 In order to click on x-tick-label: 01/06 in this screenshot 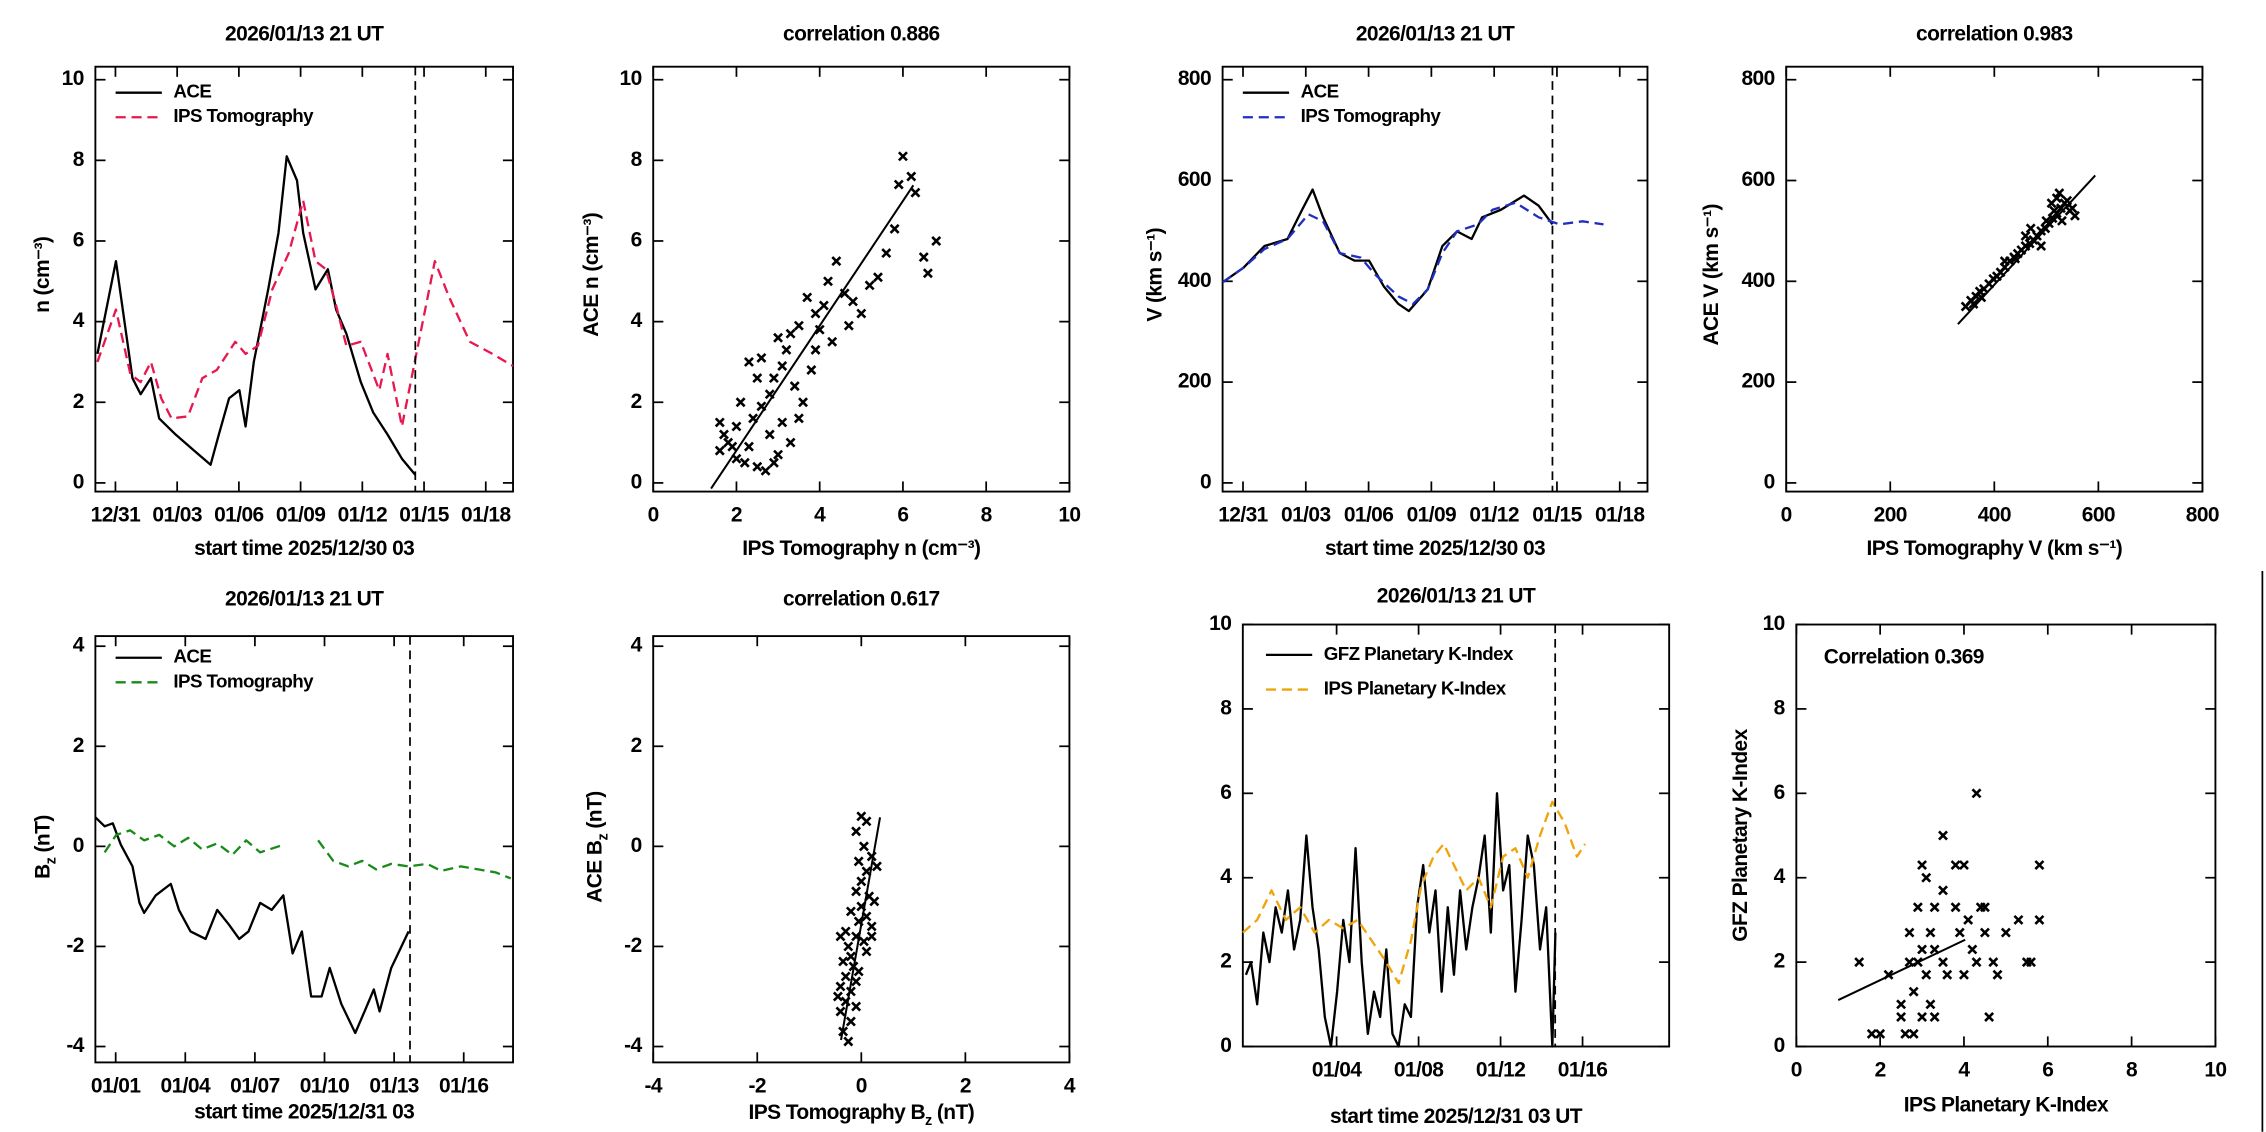, I will do `click(239, 515)`.